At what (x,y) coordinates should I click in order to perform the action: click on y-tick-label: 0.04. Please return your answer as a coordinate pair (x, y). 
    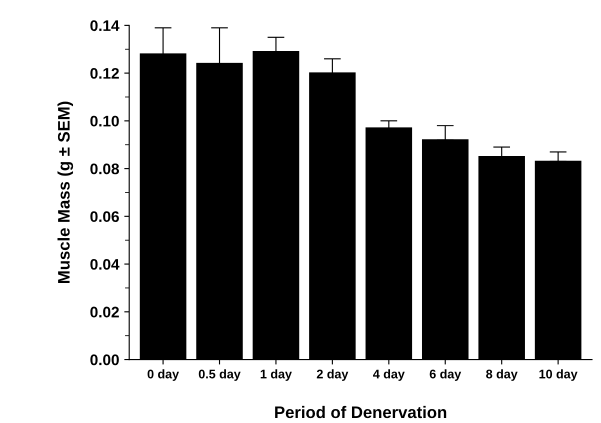
    Looking at the image, I should click on (105, 264).